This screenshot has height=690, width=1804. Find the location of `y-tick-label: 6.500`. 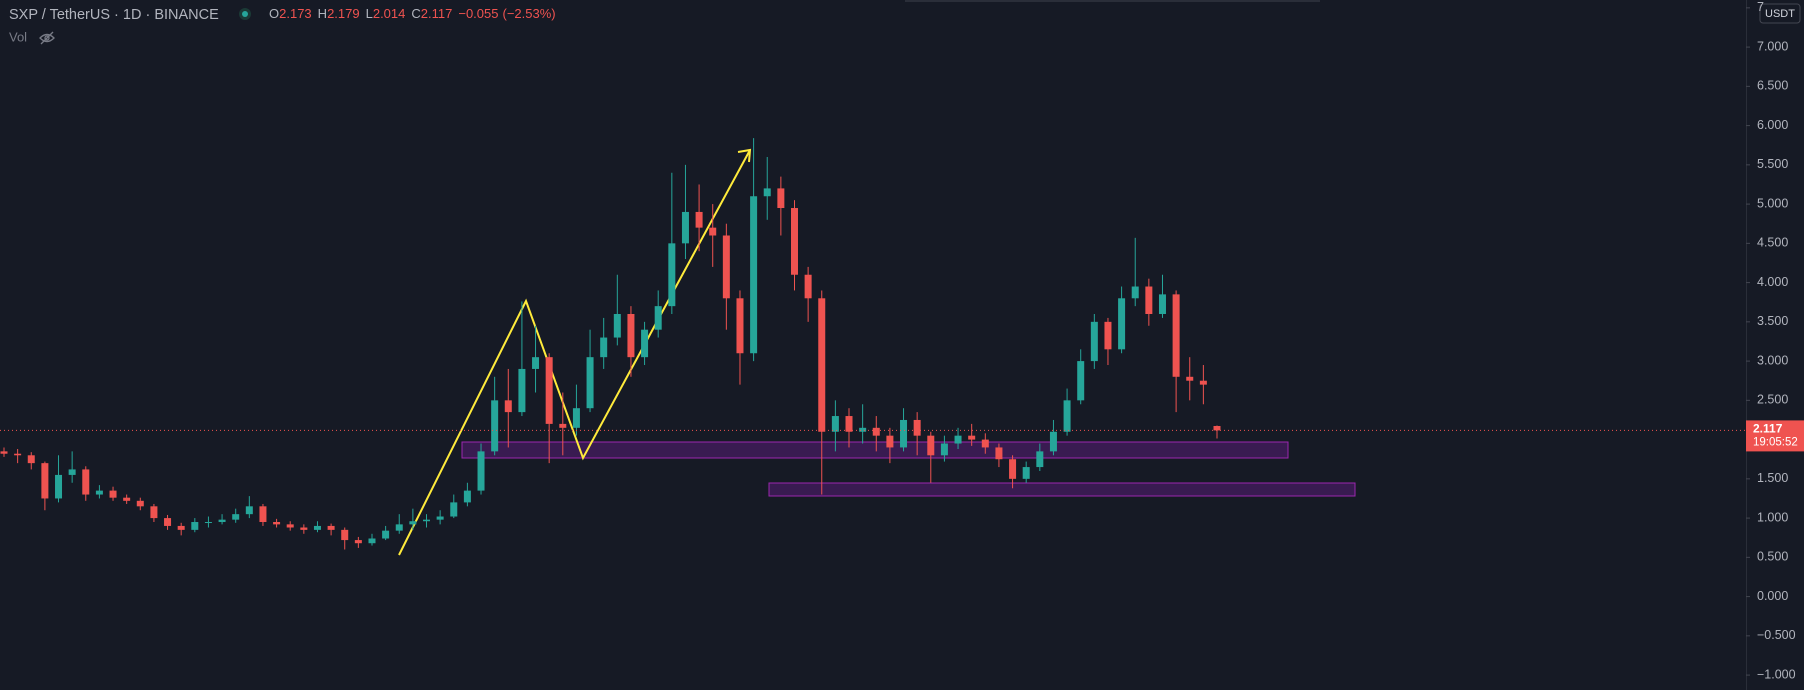

y-tick-label: 6.500 is located at coordinates (1772, 86).